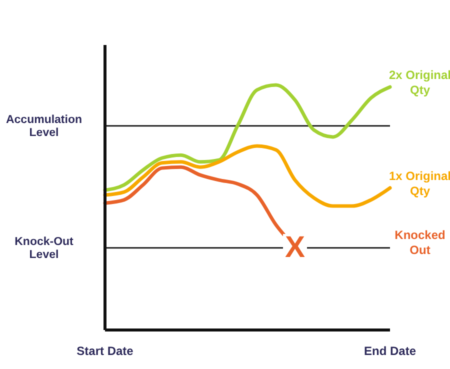  What do you see at coordinates (44, 248) in the screenshot?
I see `ref-line-label: Knock-Out Level` at bounding box center [44, 248].